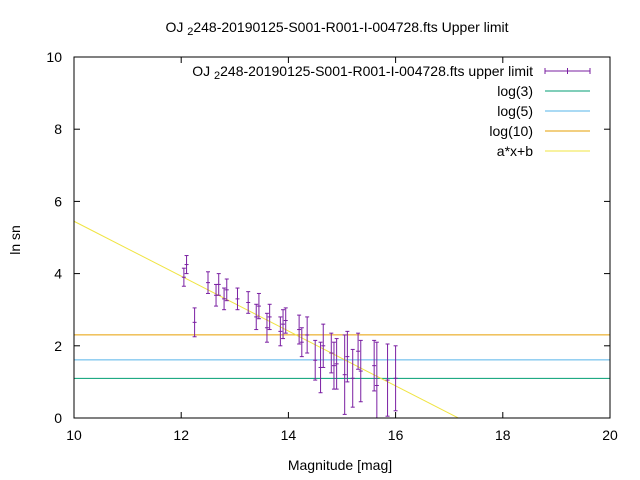 This screenshot has height=480, width=640. I want to click on legend-label: log(3), so click(515, 91).